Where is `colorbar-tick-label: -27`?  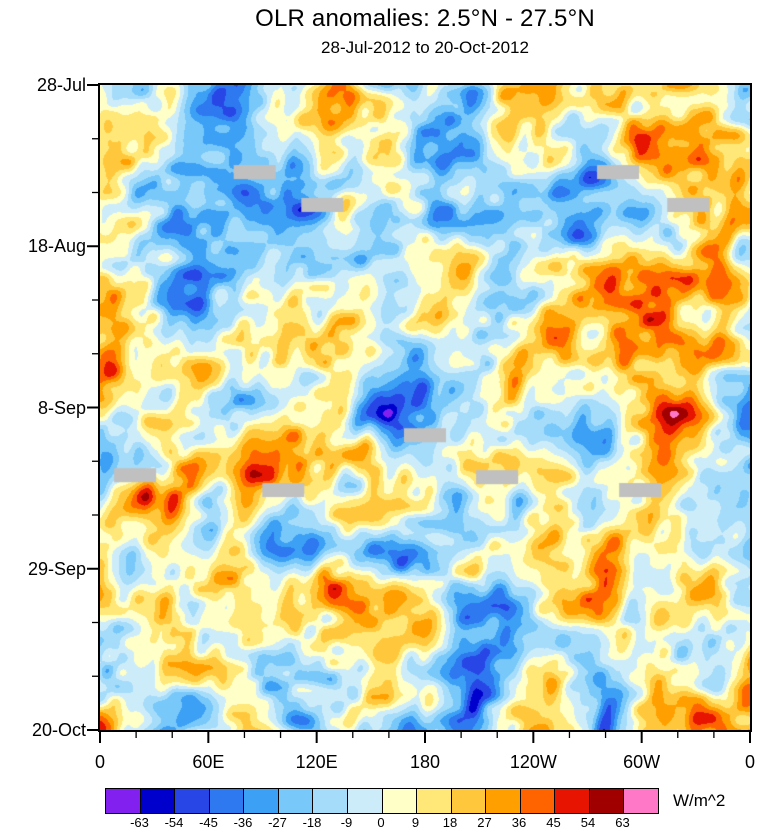
colorbar-tick-label: -27 is located at coordinates (277, 822).